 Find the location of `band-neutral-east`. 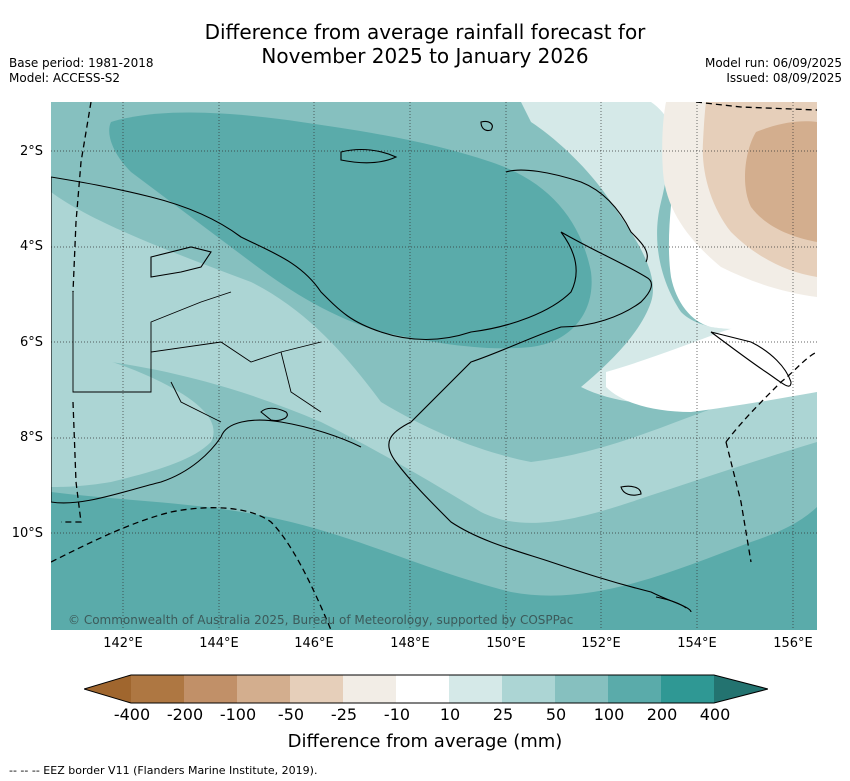

band-neutral-east is located at coordinates (711, 364).